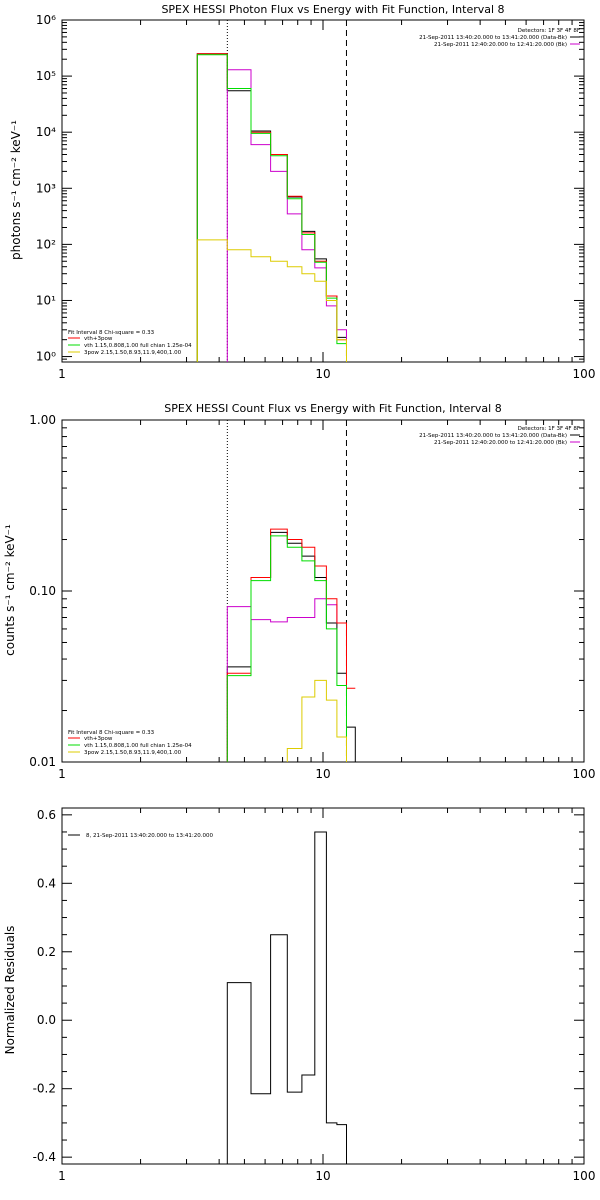 This screenshot has width=600, height=1200. Describe the element at coordinates (46, 815) in the screenshot. I see `y-tick-label: 0.6` at that location.